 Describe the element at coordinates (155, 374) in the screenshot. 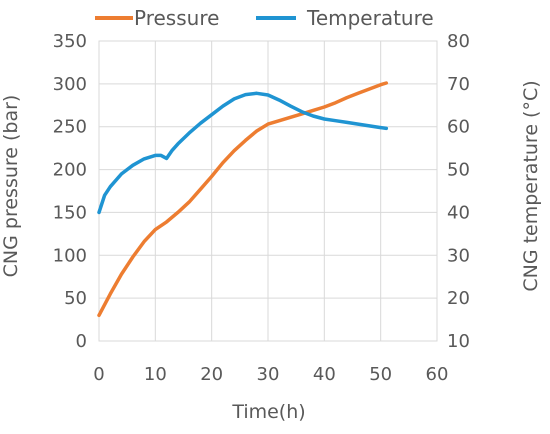

I see `x-tick-label: 10` at that location.